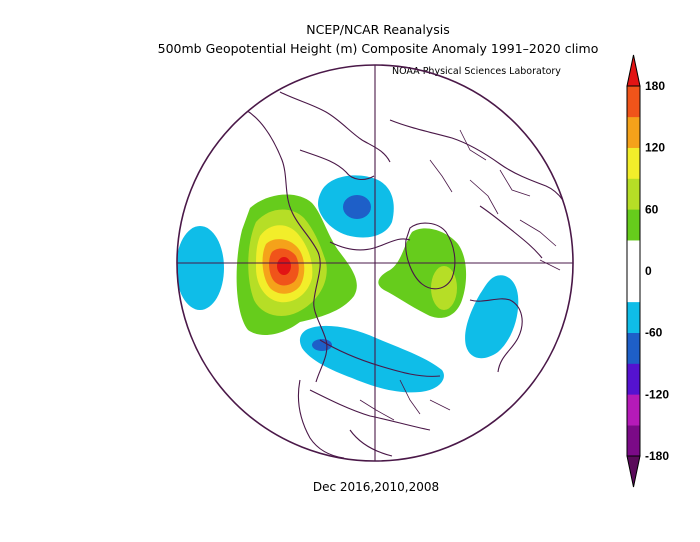 This screenshot has height=542, width=700. Describe the element at coordinates (200, 268) in the screenshot. I see `negative-anomaly-west-pacific` at that location.